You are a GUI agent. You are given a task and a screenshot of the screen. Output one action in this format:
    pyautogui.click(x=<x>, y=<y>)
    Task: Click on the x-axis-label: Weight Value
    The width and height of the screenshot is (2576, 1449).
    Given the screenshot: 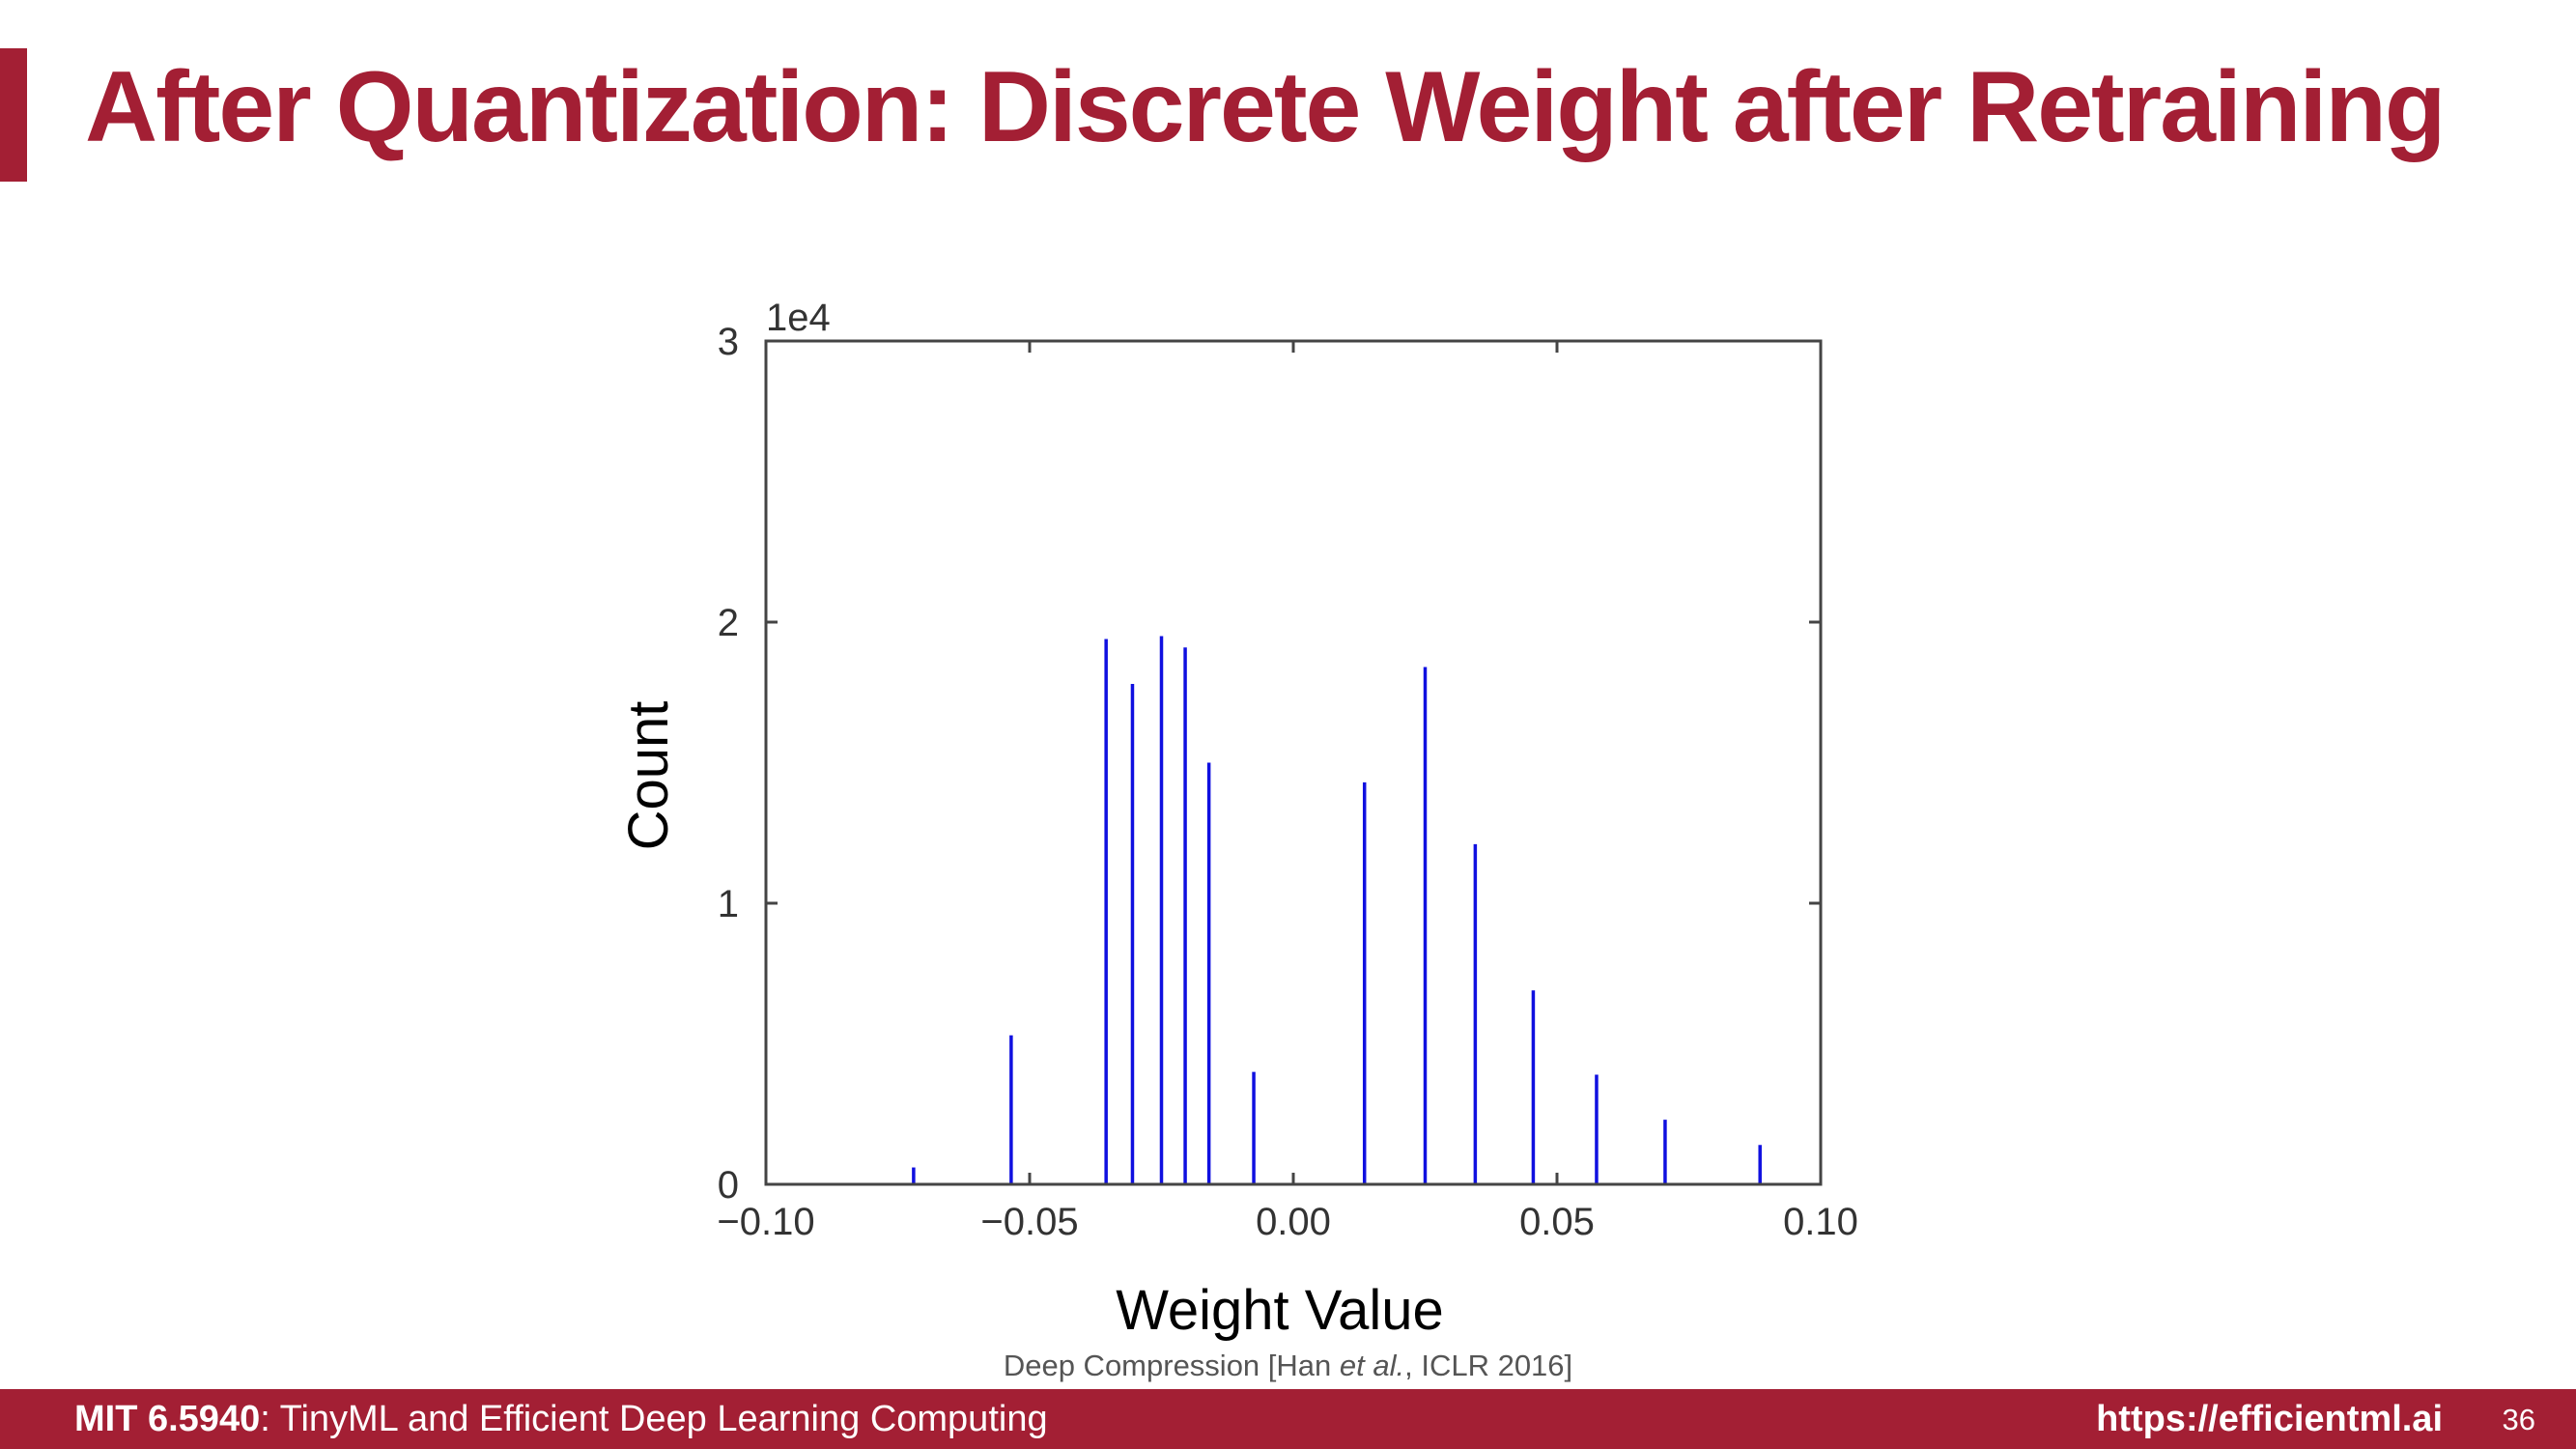 What is the action you would take?
    pyautogui.click(x=1280, y=1310)
    